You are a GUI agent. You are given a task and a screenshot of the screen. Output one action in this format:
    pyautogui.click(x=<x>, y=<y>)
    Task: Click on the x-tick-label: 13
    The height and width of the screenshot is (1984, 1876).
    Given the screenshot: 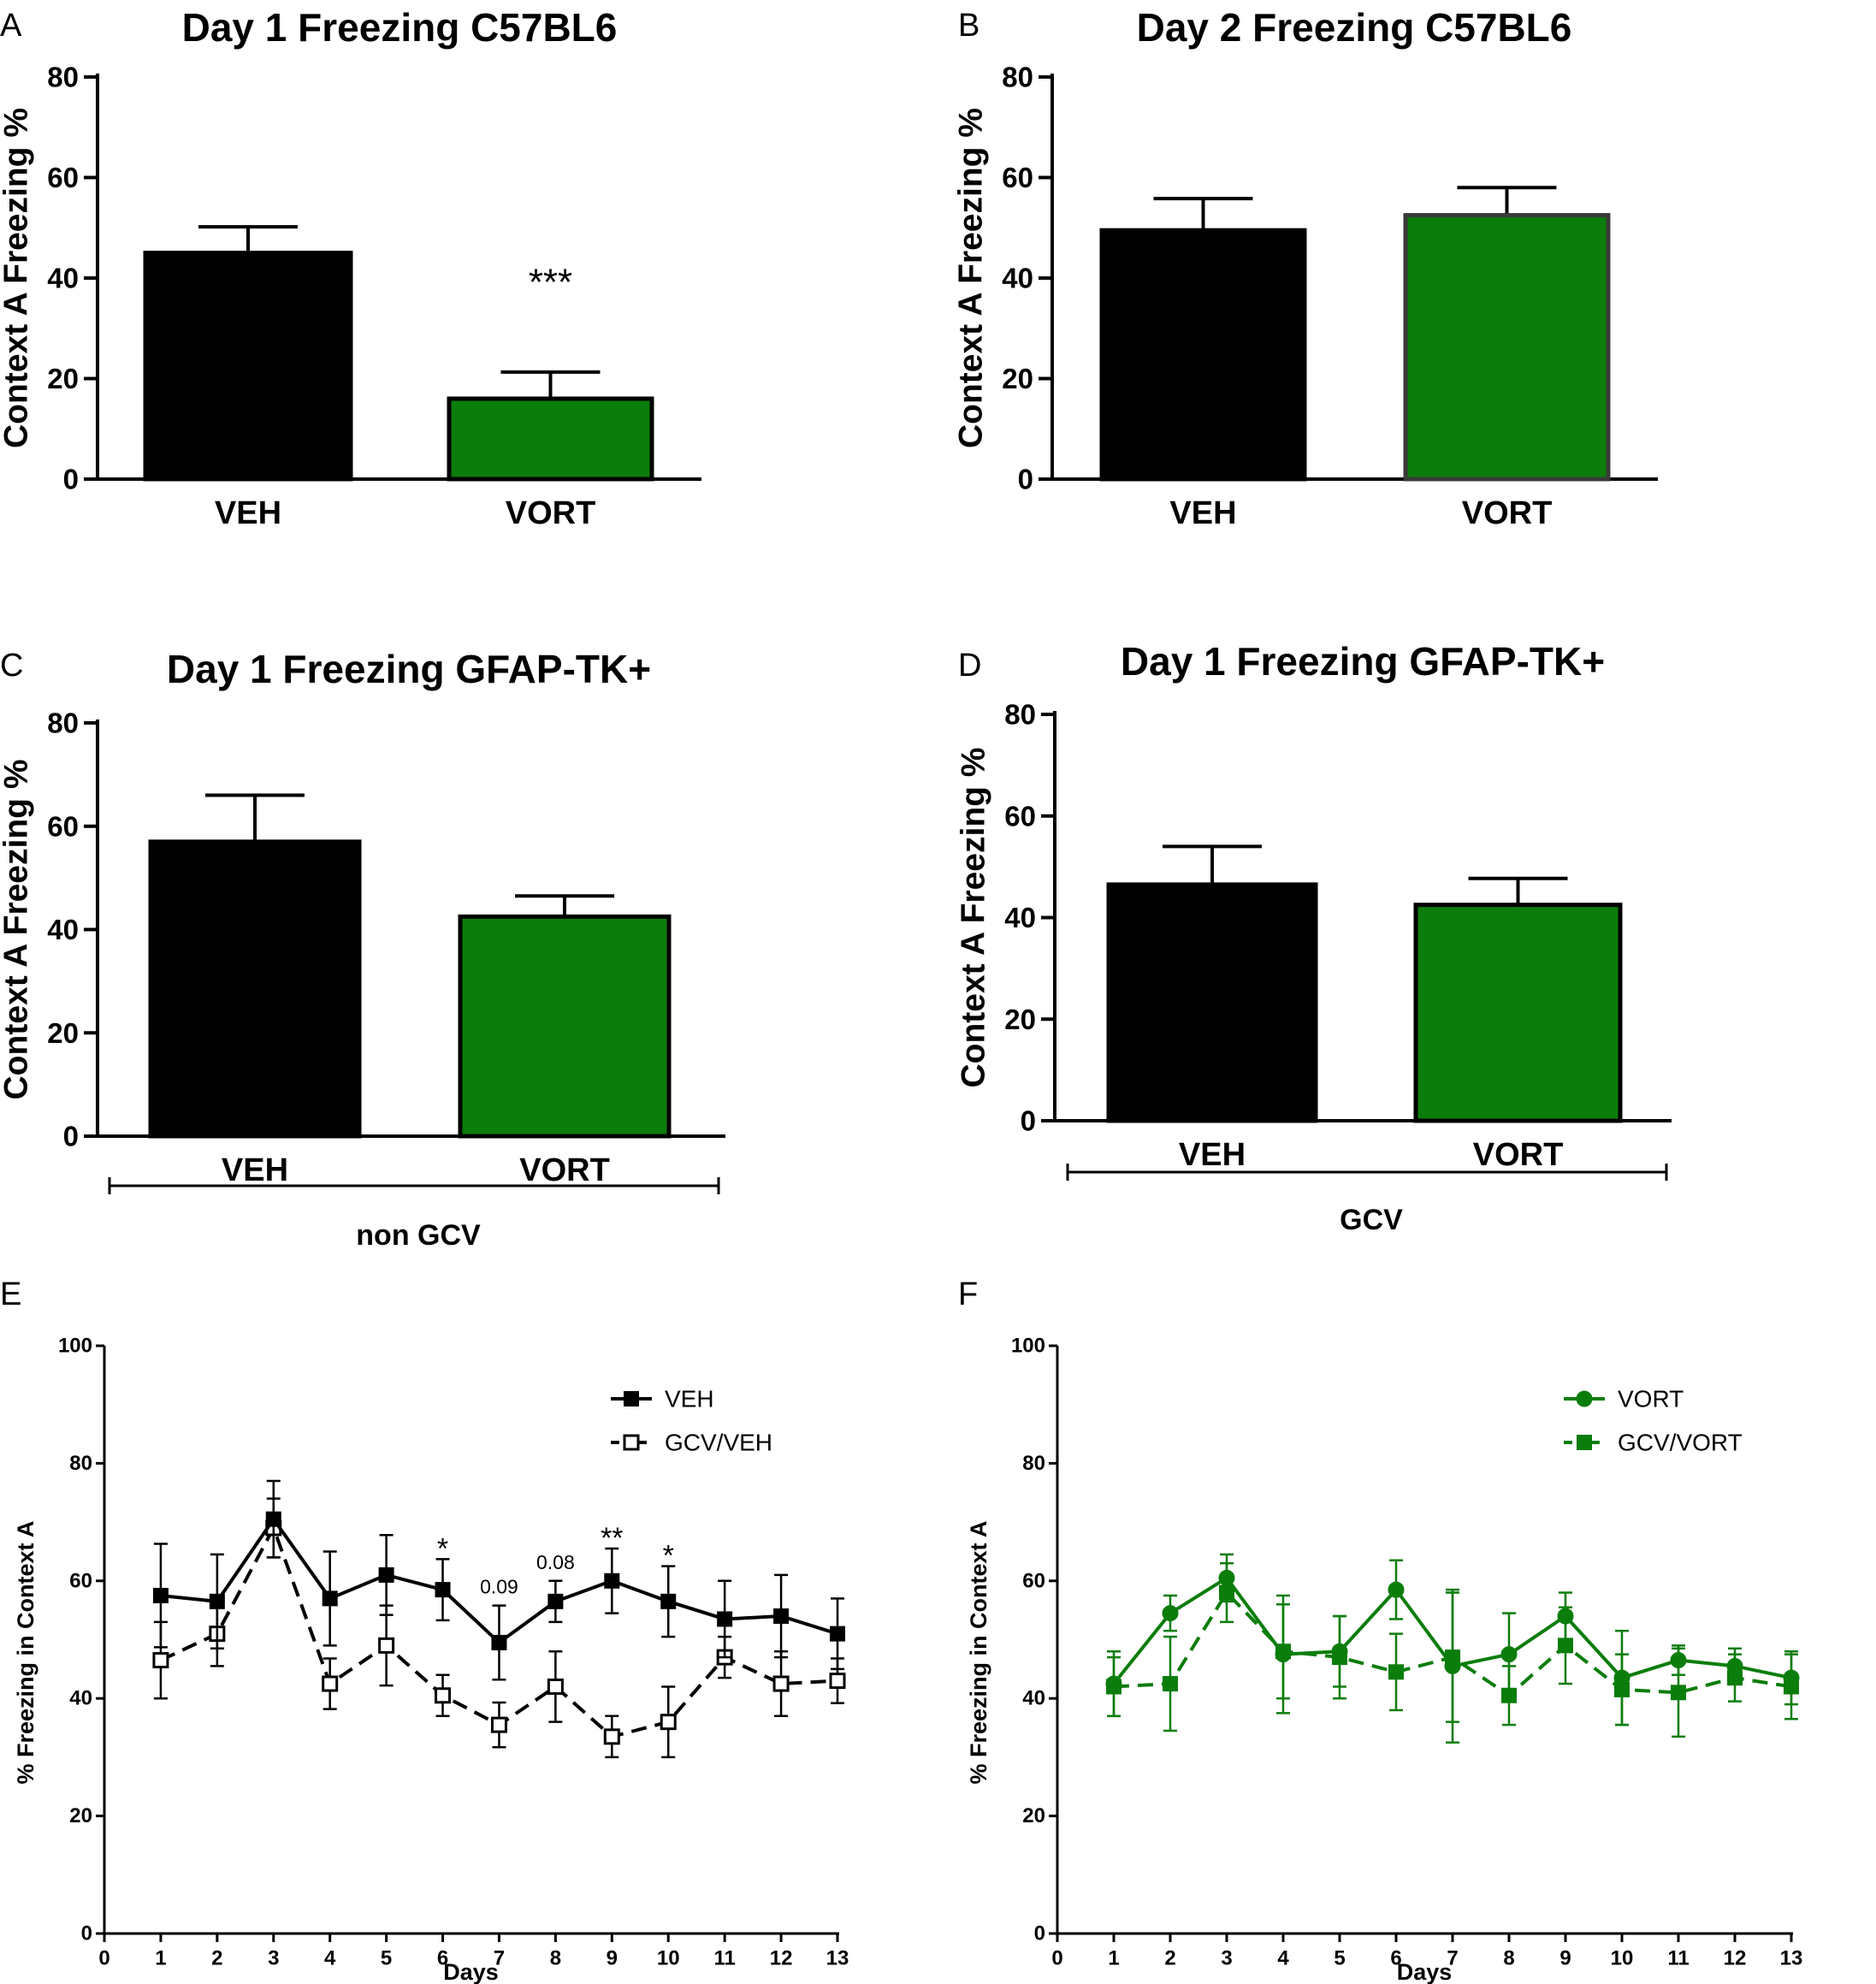 What is the action you would take?
    pyautogui.click(x=1792, y=1958)
    